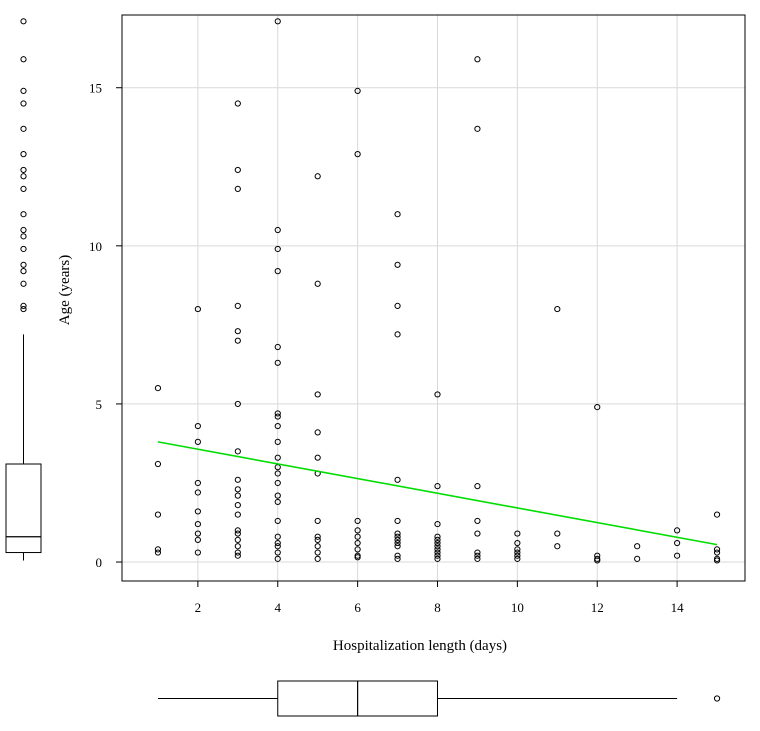 The width and height of the screenshot is (760, 731). What do you see at coordinates (95, 88) in the screenshot?
I see `y-tick-label: 15` at bounding box center [95, 88].